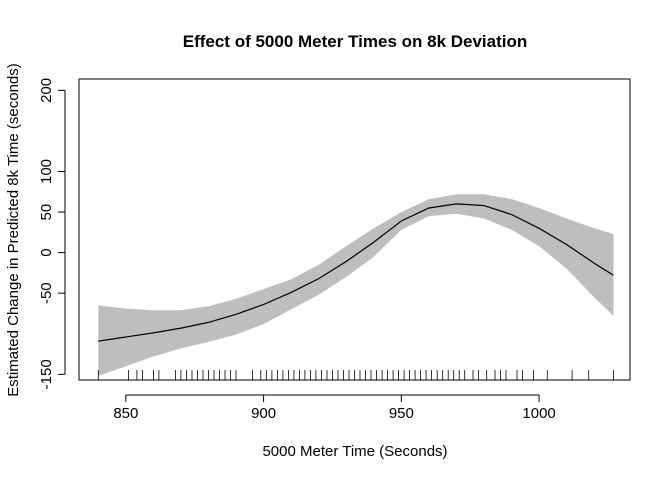  I want to click on x-axis-label: 5000 Meter Time (Seconds), so click(354, 451).